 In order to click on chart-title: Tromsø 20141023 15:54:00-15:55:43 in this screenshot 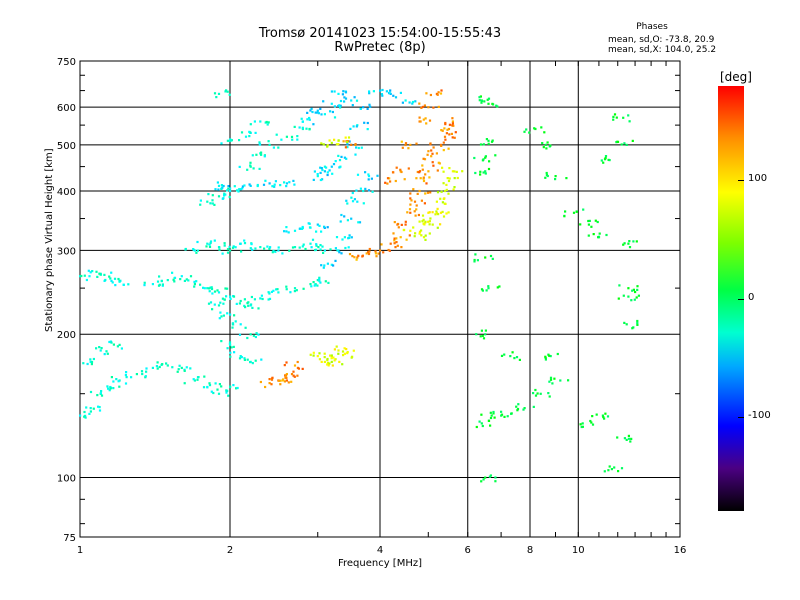, I will do `click(380, 33)`.